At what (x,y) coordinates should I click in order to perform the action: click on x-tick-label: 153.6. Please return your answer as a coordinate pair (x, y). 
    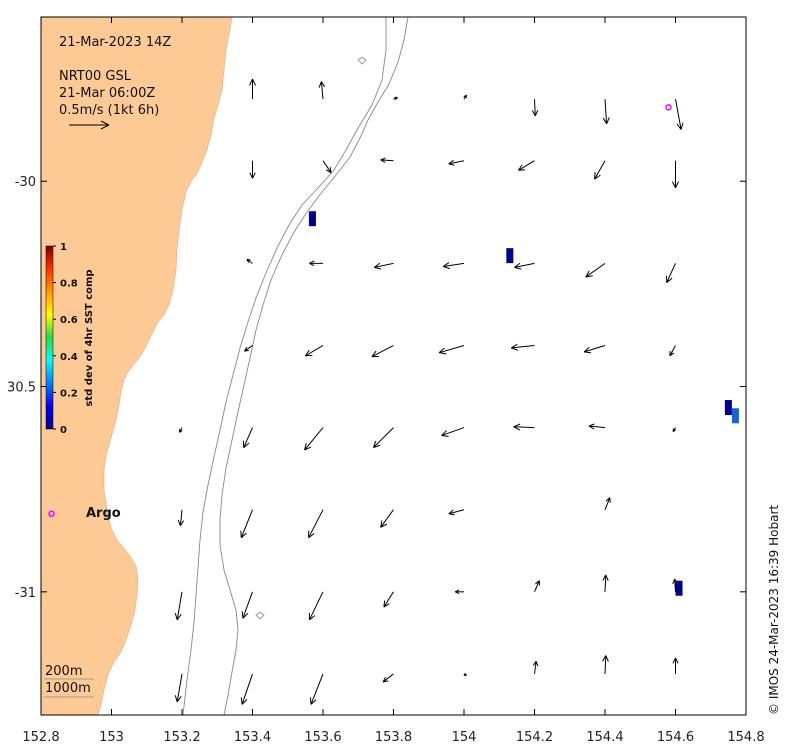
    Looking at the image, I should click on (322, 737).